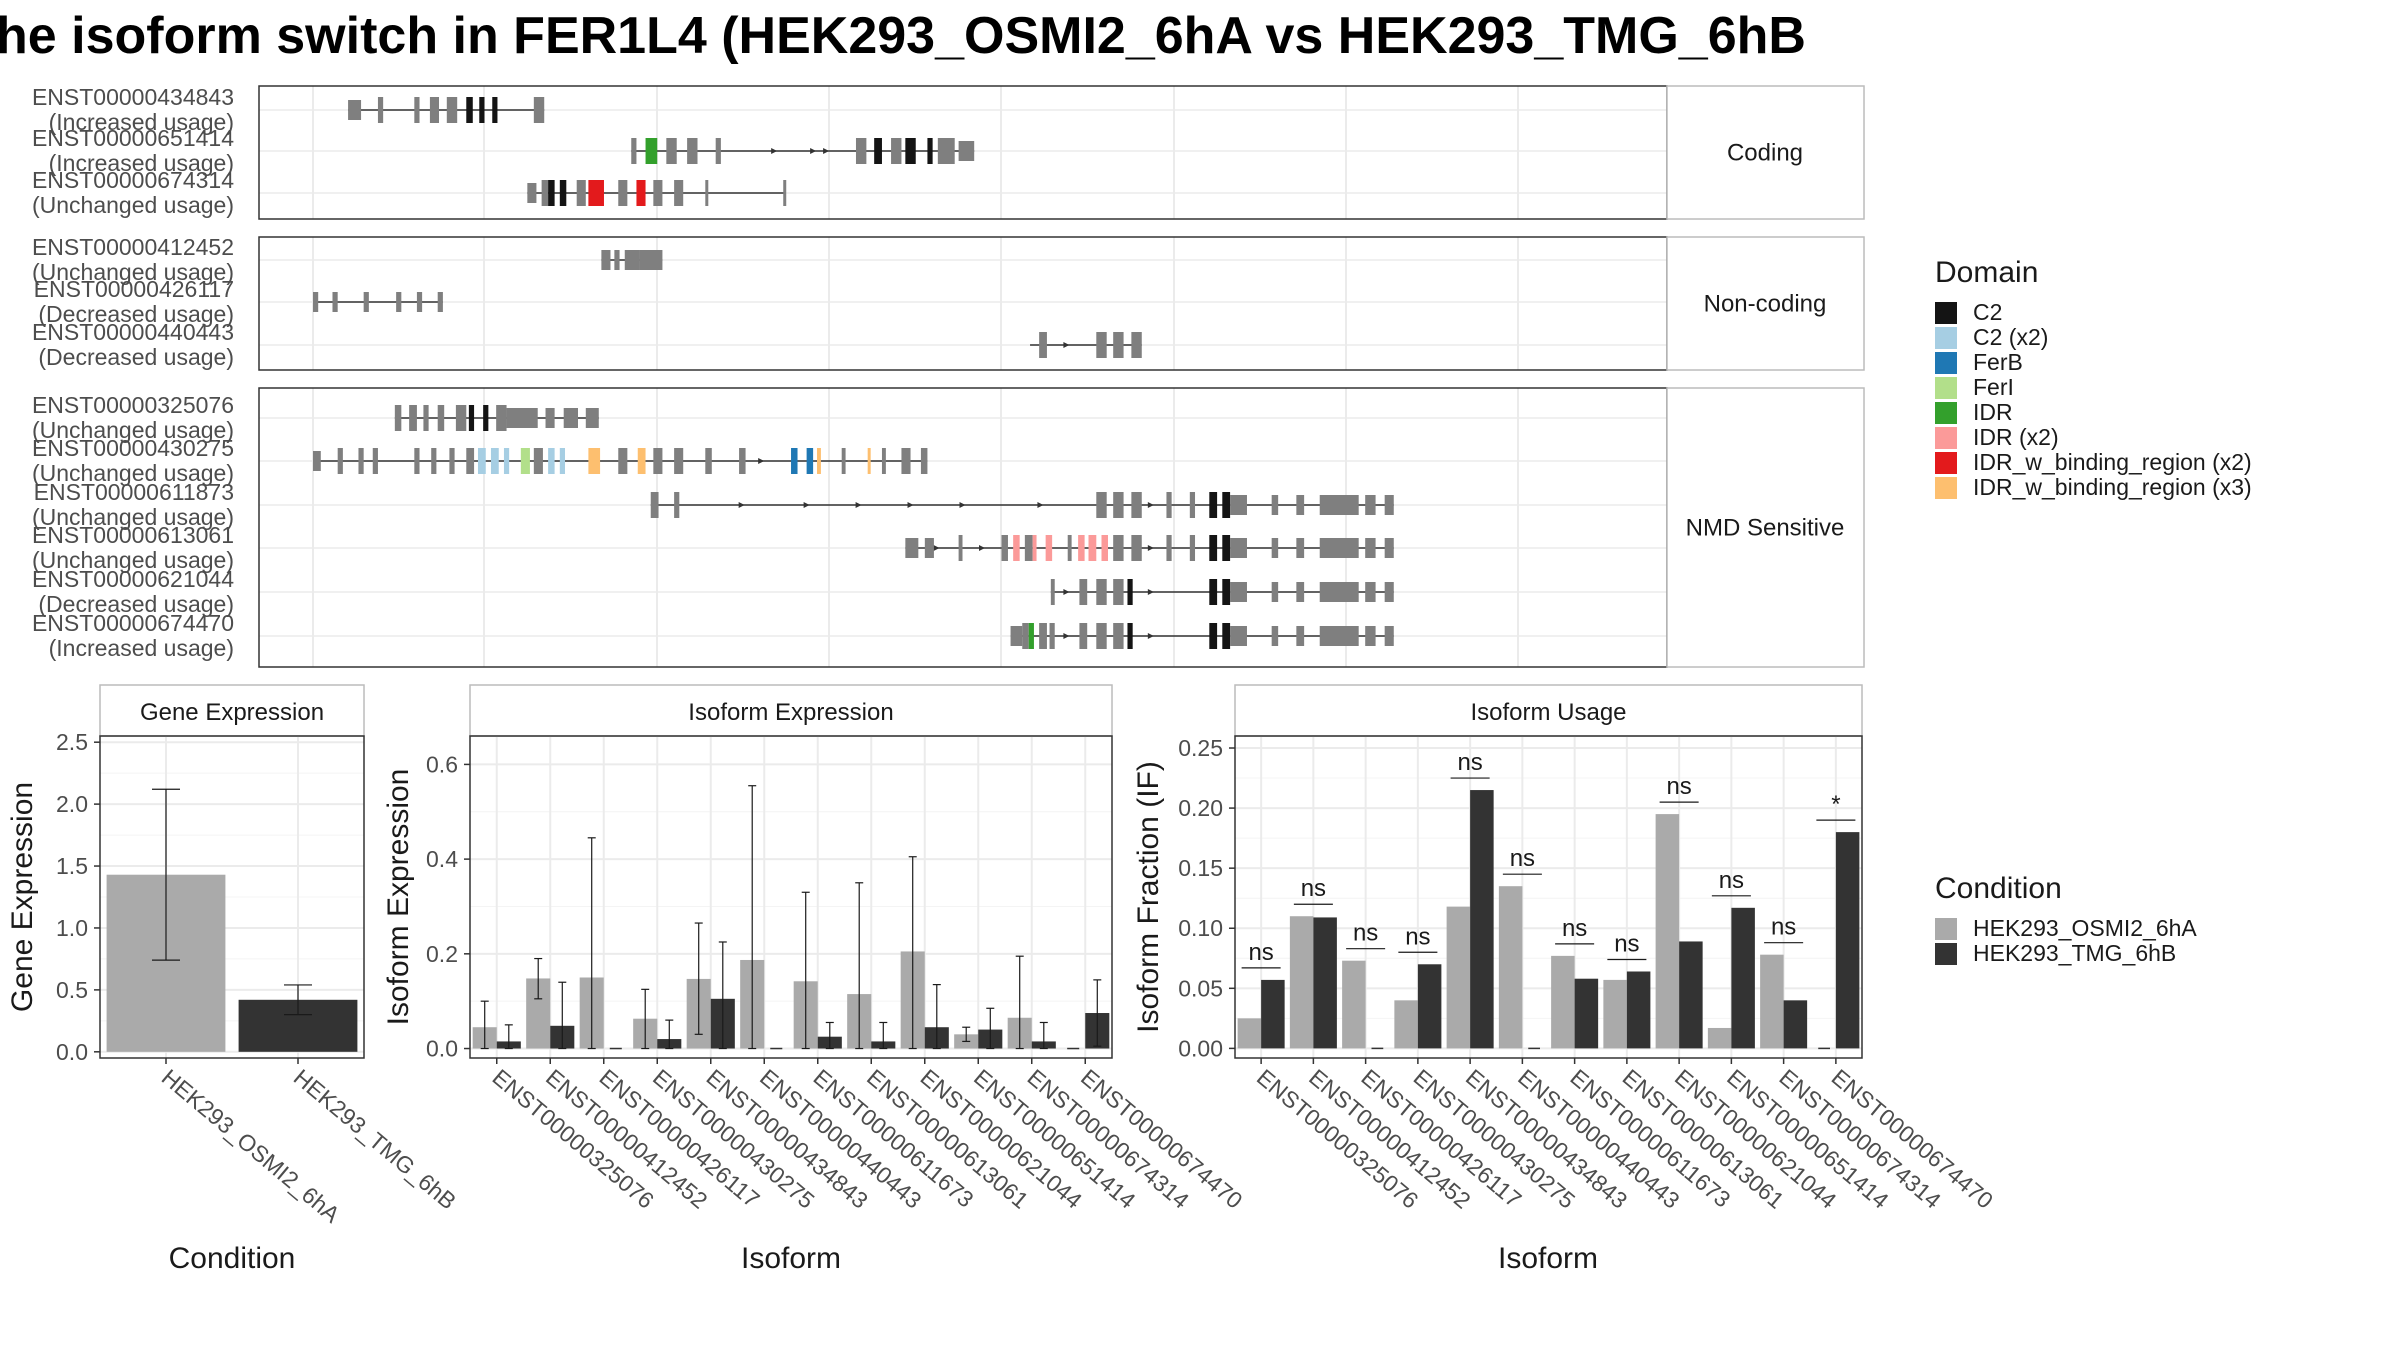 Image resolution: width=2400 pixels, height=1350 pixels. I want to click on transcript-id-label: ENST00000674470, so click(133, 623).